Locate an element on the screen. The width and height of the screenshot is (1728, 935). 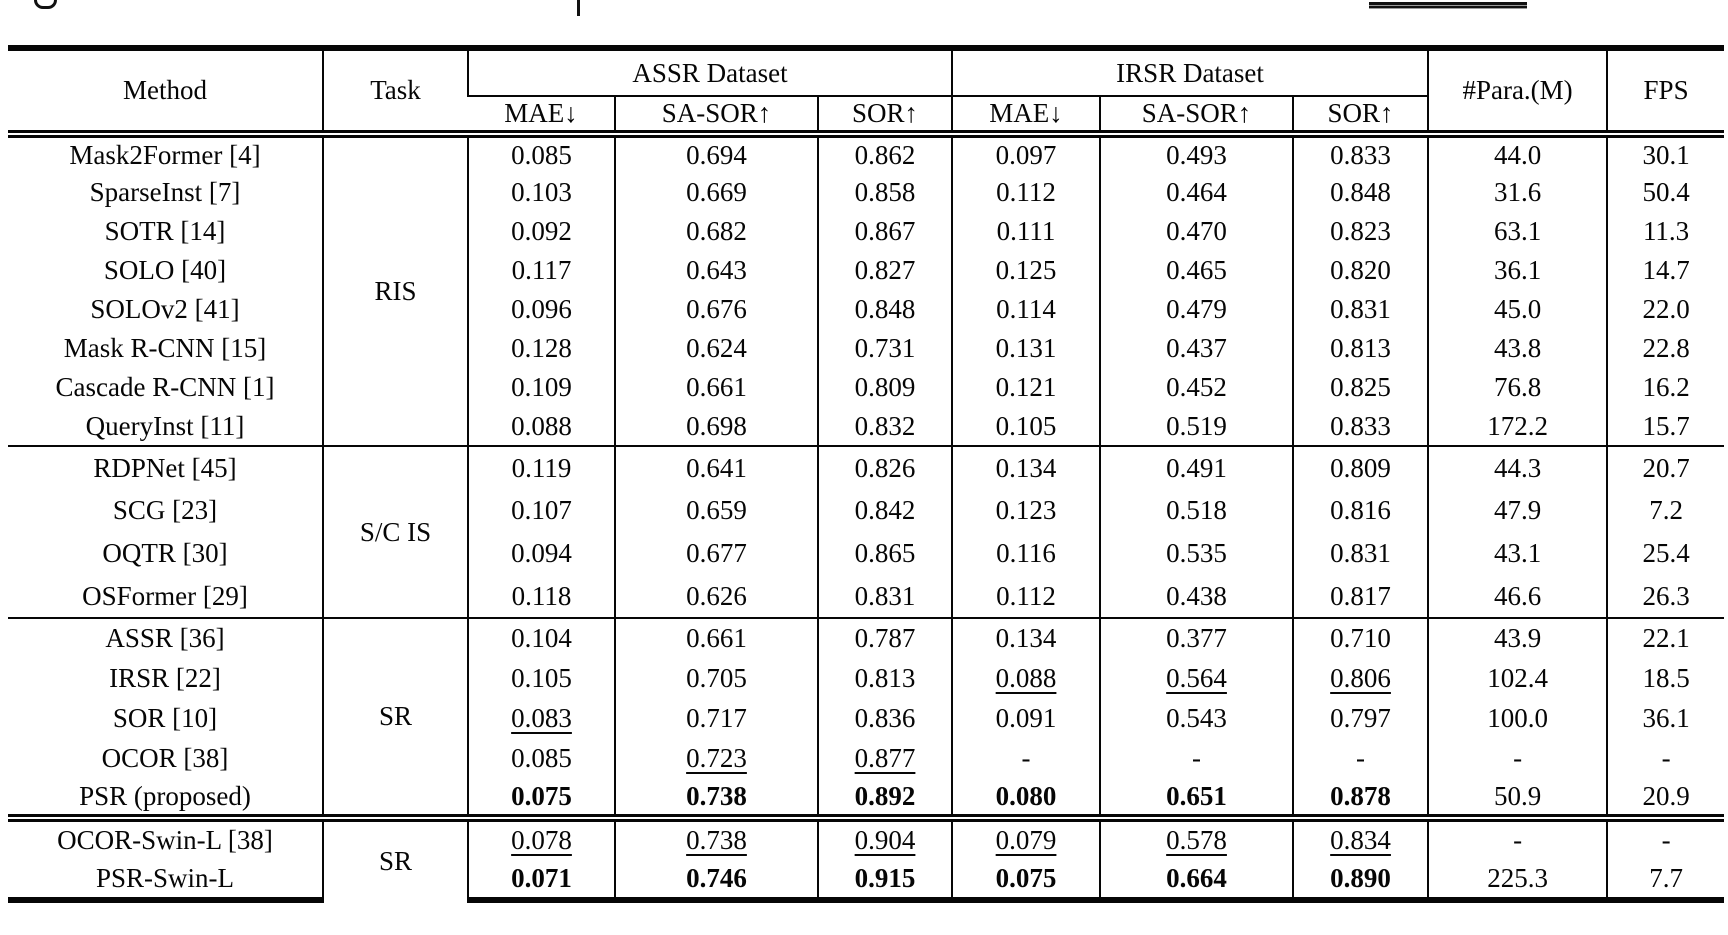
value-cell: 0.118 is located at coordinates (541, 596).